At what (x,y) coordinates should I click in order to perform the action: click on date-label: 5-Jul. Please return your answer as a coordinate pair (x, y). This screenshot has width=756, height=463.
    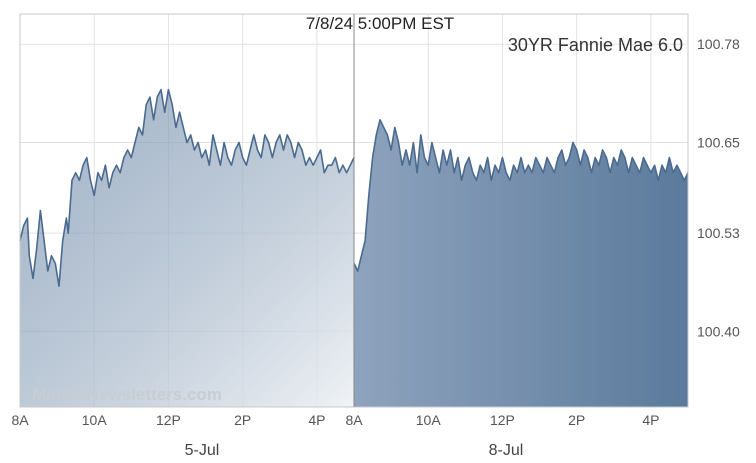
    Looking at the image, I should click on (202, 450).